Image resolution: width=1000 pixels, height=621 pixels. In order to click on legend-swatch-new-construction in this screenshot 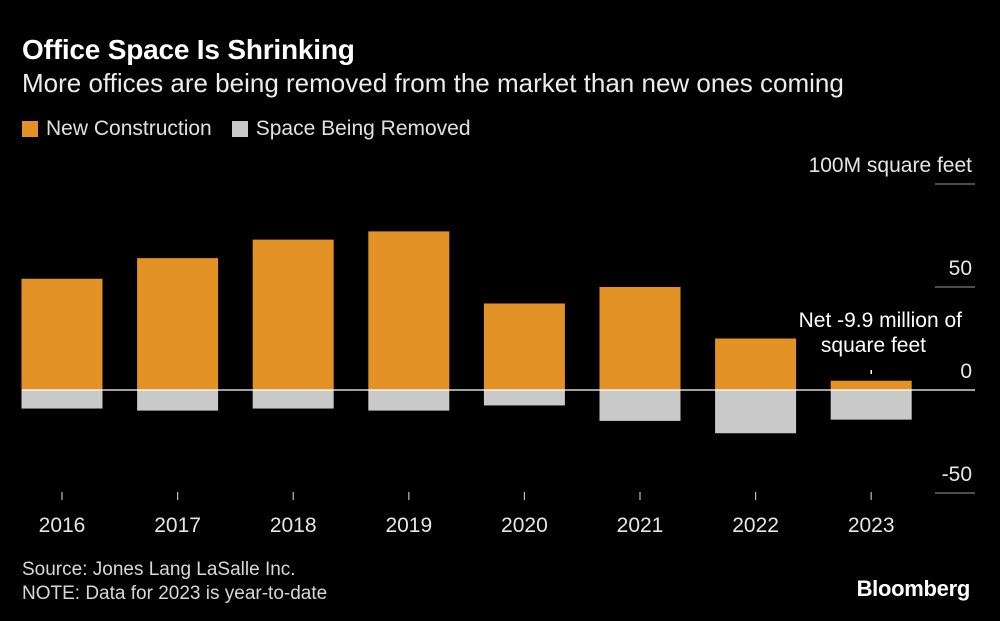, I will do `click(30, 129)`.